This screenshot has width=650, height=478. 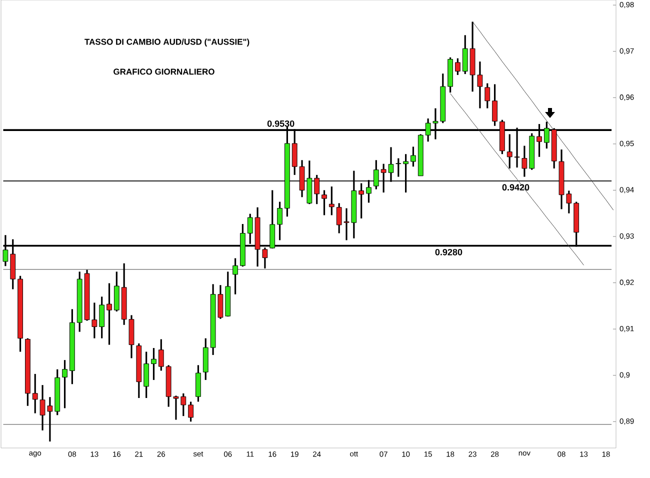 What do you see at coordinates (280, 123) in the screenshot?
I see `ref-line-label: 0.9530` at bounding box center [280, 123].